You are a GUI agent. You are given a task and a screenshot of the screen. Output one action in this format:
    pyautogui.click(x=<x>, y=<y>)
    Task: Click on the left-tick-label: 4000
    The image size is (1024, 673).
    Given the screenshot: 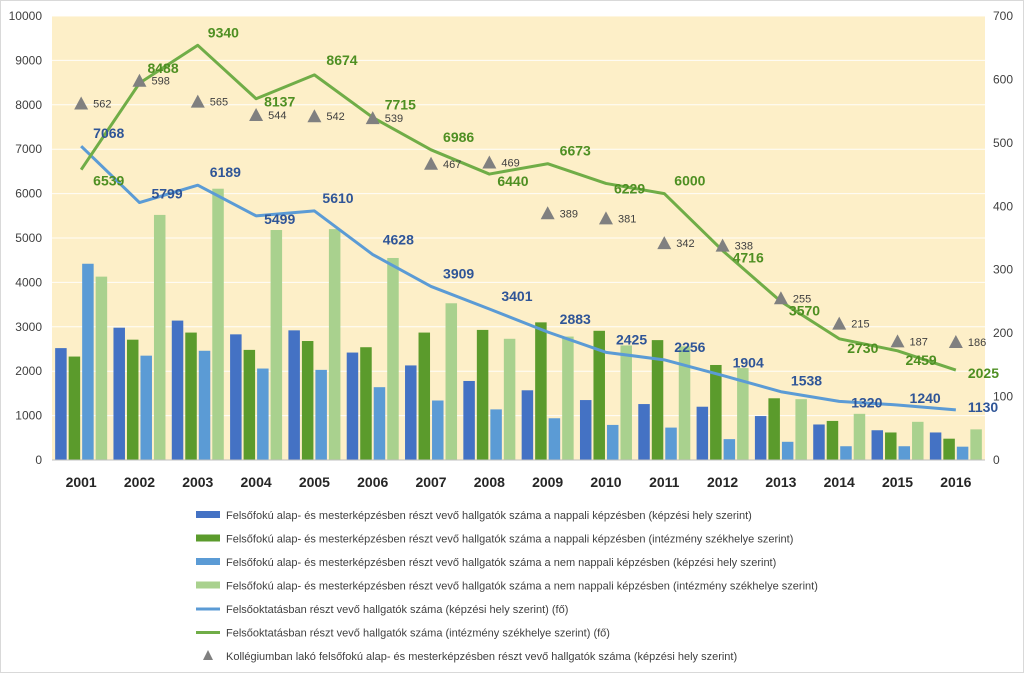 What is the action you would take?
    pyautogui.click(x=28, y=282)
    